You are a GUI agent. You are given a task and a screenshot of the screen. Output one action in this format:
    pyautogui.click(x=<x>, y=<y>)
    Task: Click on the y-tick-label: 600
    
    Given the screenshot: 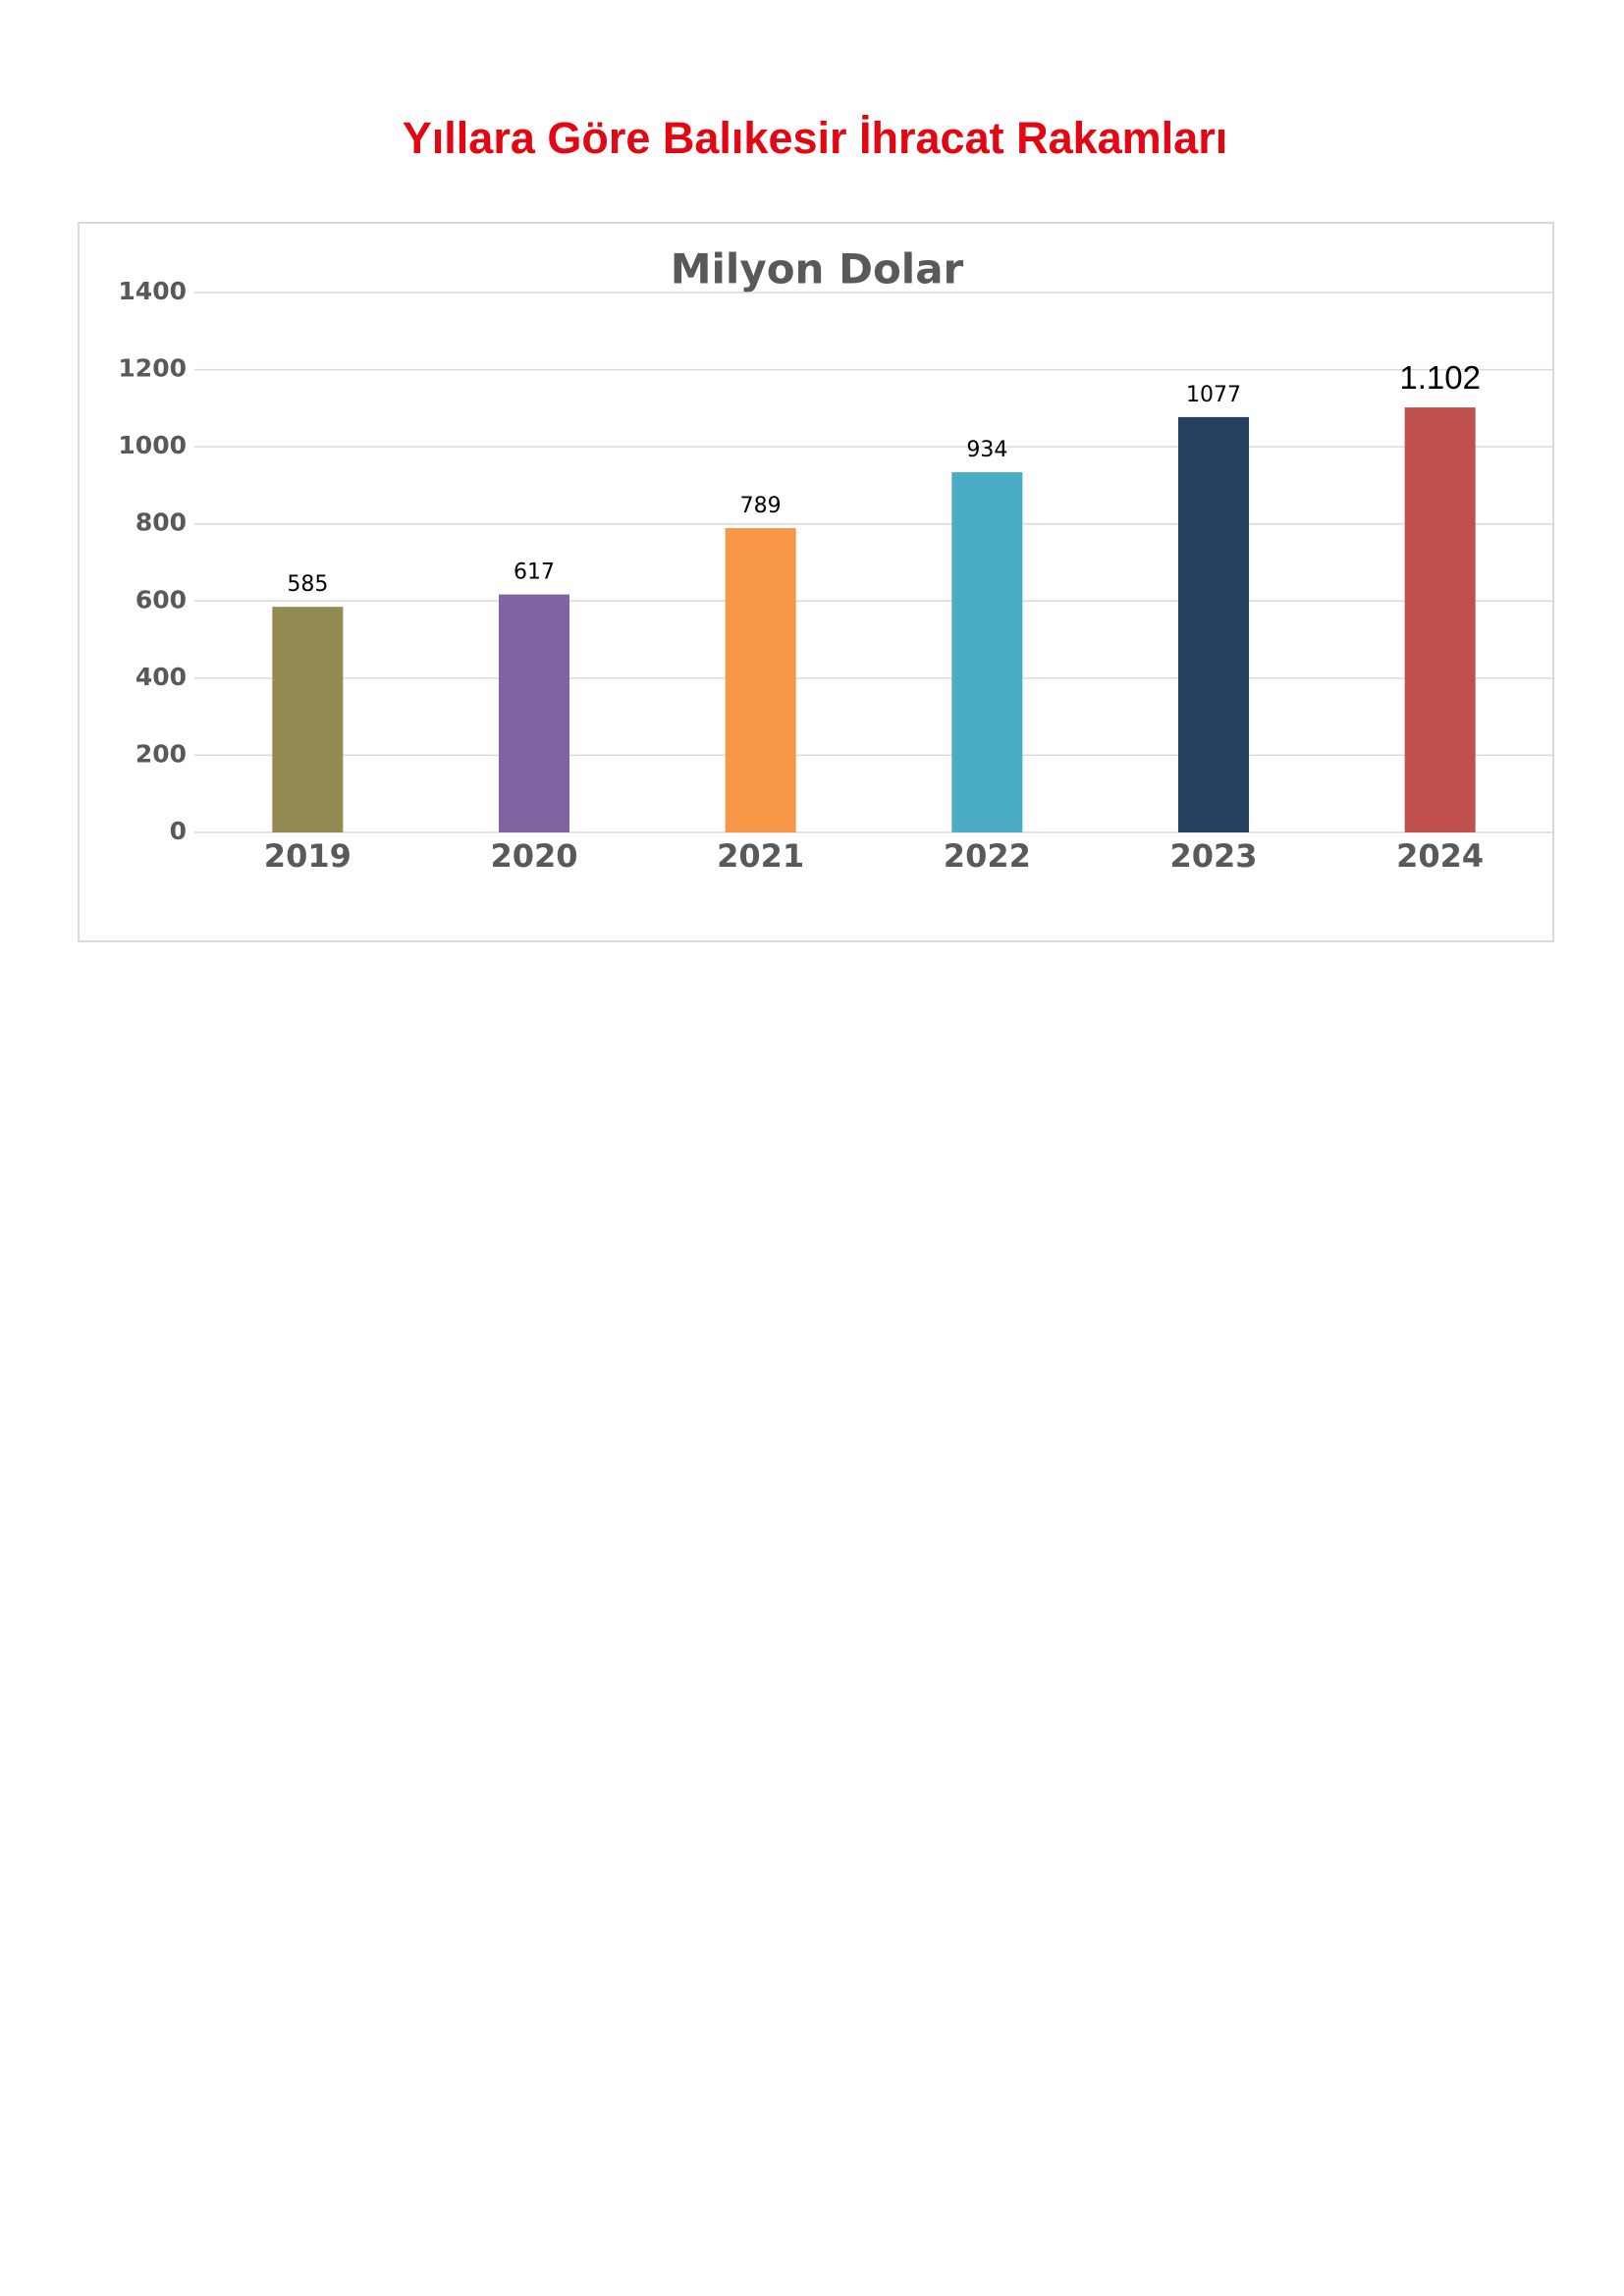 What is the action you would take?
    pyautogui.click(x=161, y=600)
    